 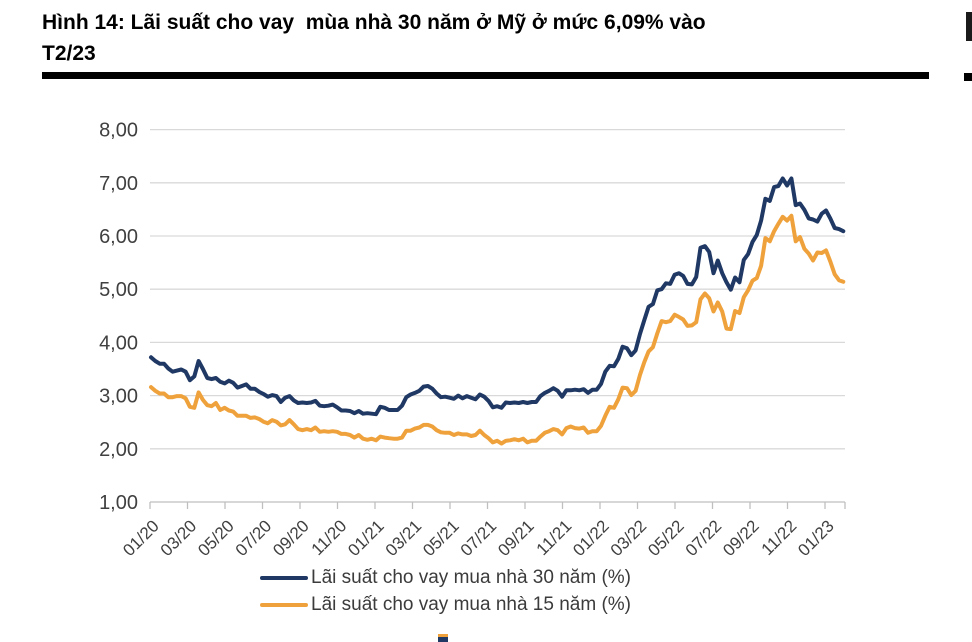 I want to click on svg-text: 1,00, so click(x=118, y=503).